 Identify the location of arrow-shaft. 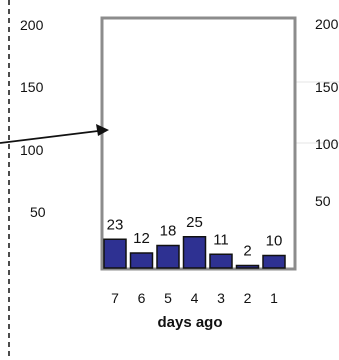
(49, 137).